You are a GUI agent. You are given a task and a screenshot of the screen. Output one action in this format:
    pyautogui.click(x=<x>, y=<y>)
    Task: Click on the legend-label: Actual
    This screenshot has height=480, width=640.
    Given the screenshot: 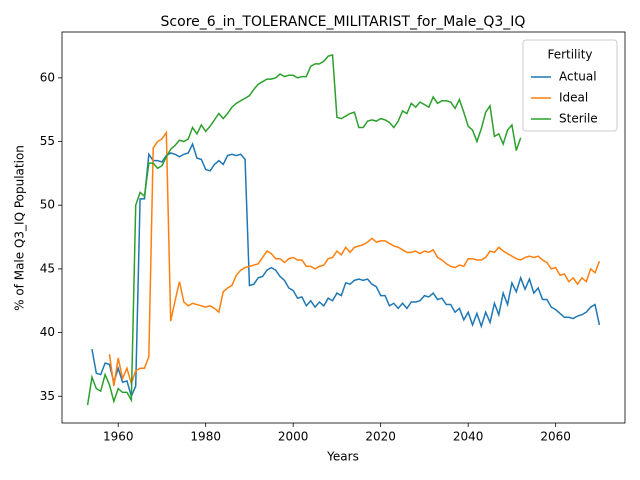 What is the action you would take?
    pyautogui.click(x=578, y=77)
    